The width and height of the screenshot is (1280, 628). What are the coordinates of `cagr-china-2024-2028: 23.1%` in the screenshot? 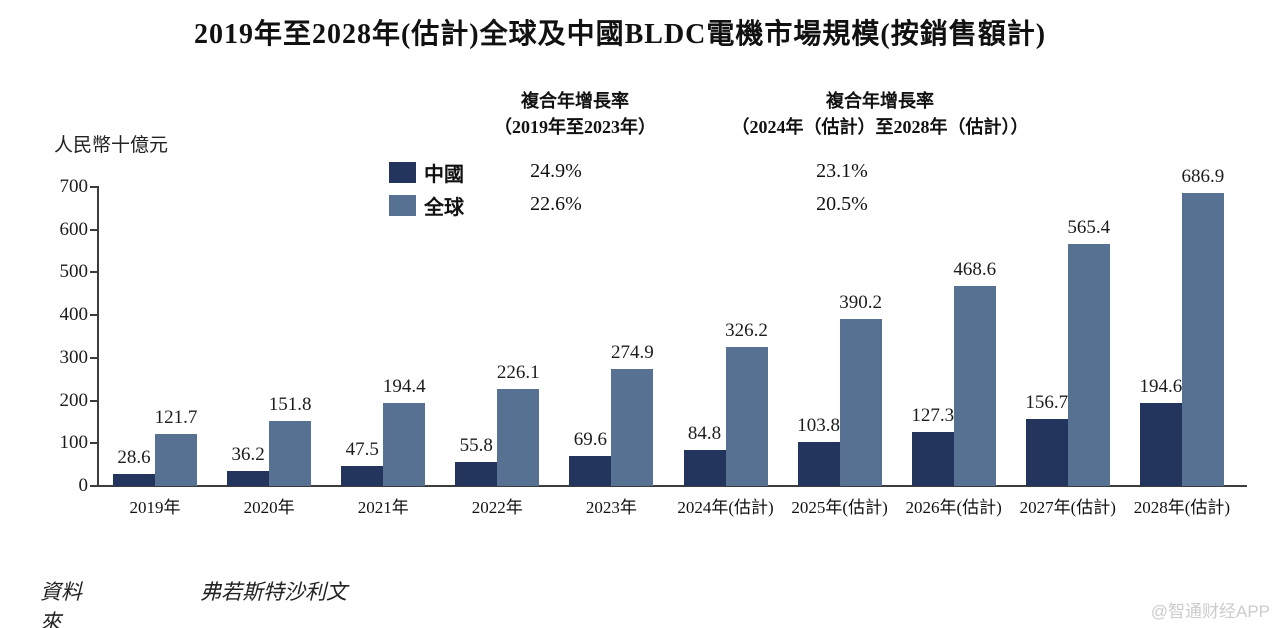 It's located at (842, 171).